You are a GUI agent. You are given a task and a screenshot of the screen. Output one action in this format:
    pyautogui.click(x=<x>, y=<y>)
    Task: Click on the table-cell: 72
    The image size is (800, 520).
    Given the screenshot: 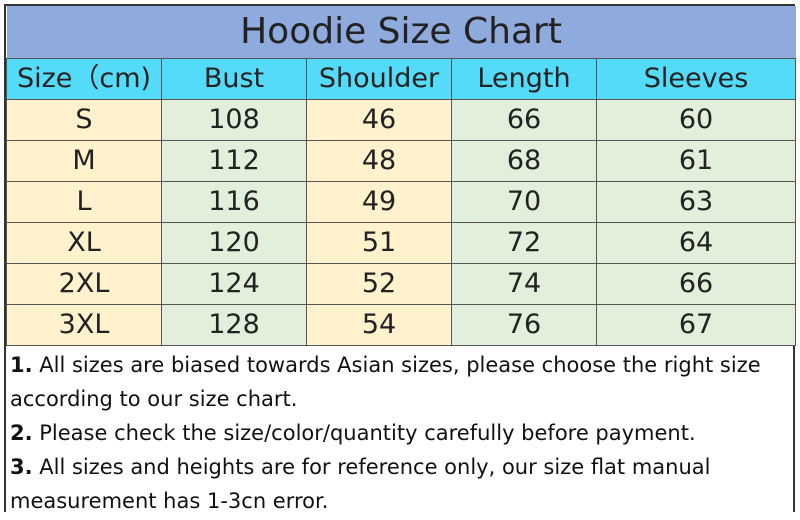 What is the action you would take?
    pyautogui.click(x=524, y=243)
    